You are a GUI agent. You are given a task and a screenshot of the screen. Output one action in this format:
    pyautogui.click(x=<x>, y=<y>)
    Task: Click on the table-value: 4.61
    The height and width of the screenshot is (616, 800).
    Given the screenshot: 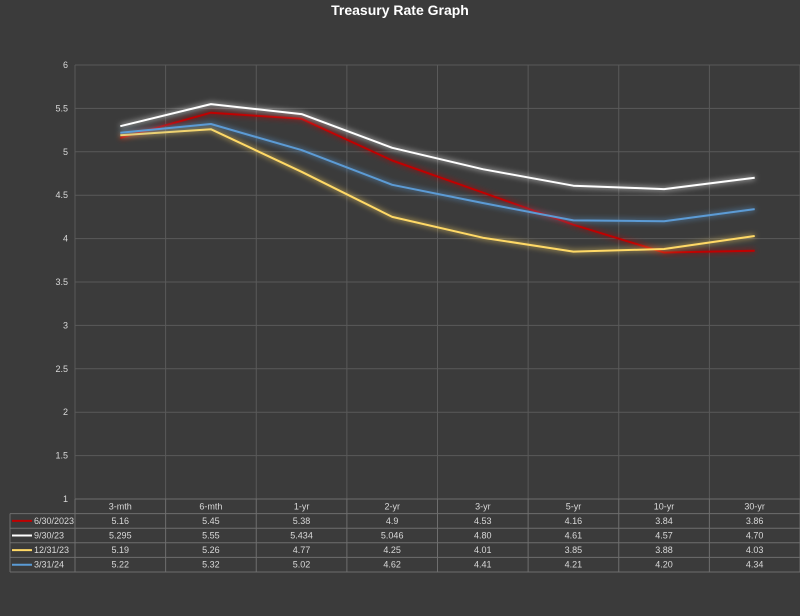 What is the action you would take?
    pyautogui.click(x=574, y=536)
    